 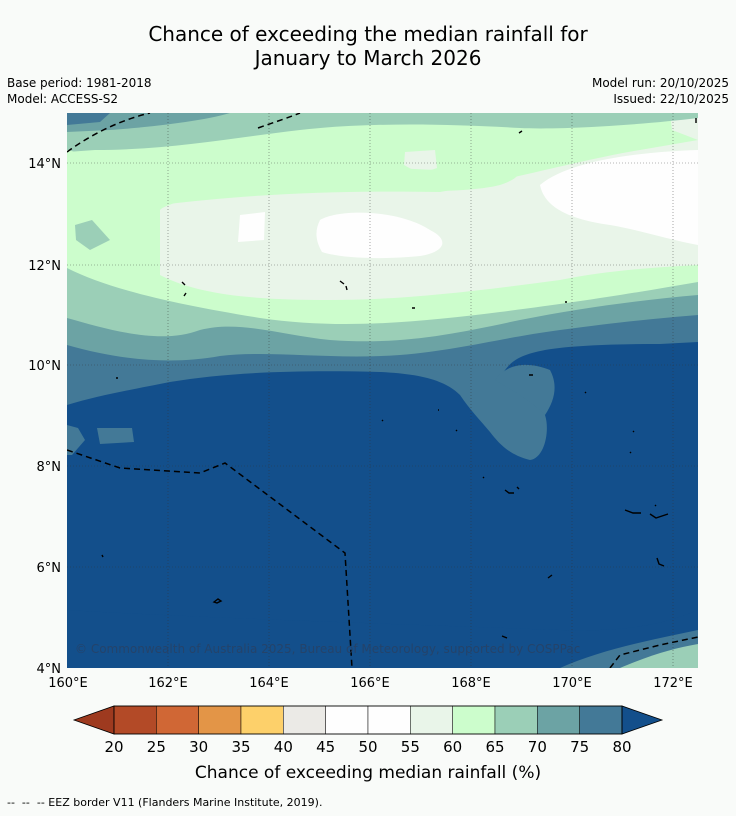 What do you see at coordinates (659, 656) in the screenshot?
I see `band-65-70-south` at bounding box center [659, 656].